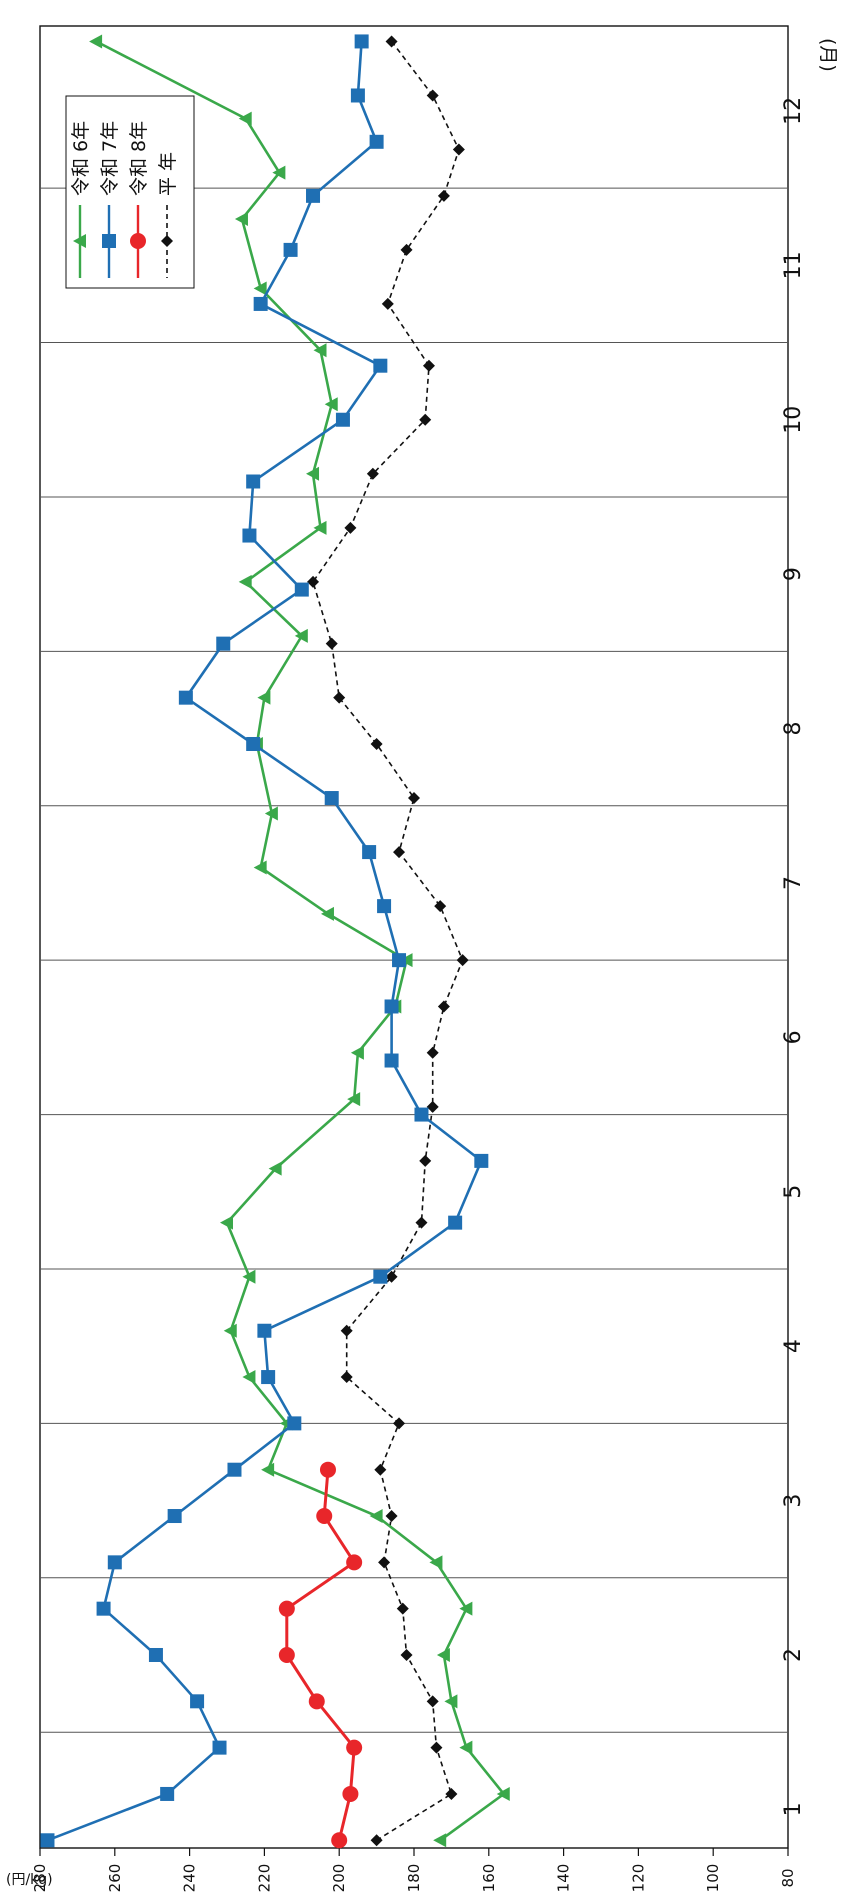 This screenshot has height=1900, width=842. I want to click on month-tick-label: 4, so click(793, 1346).